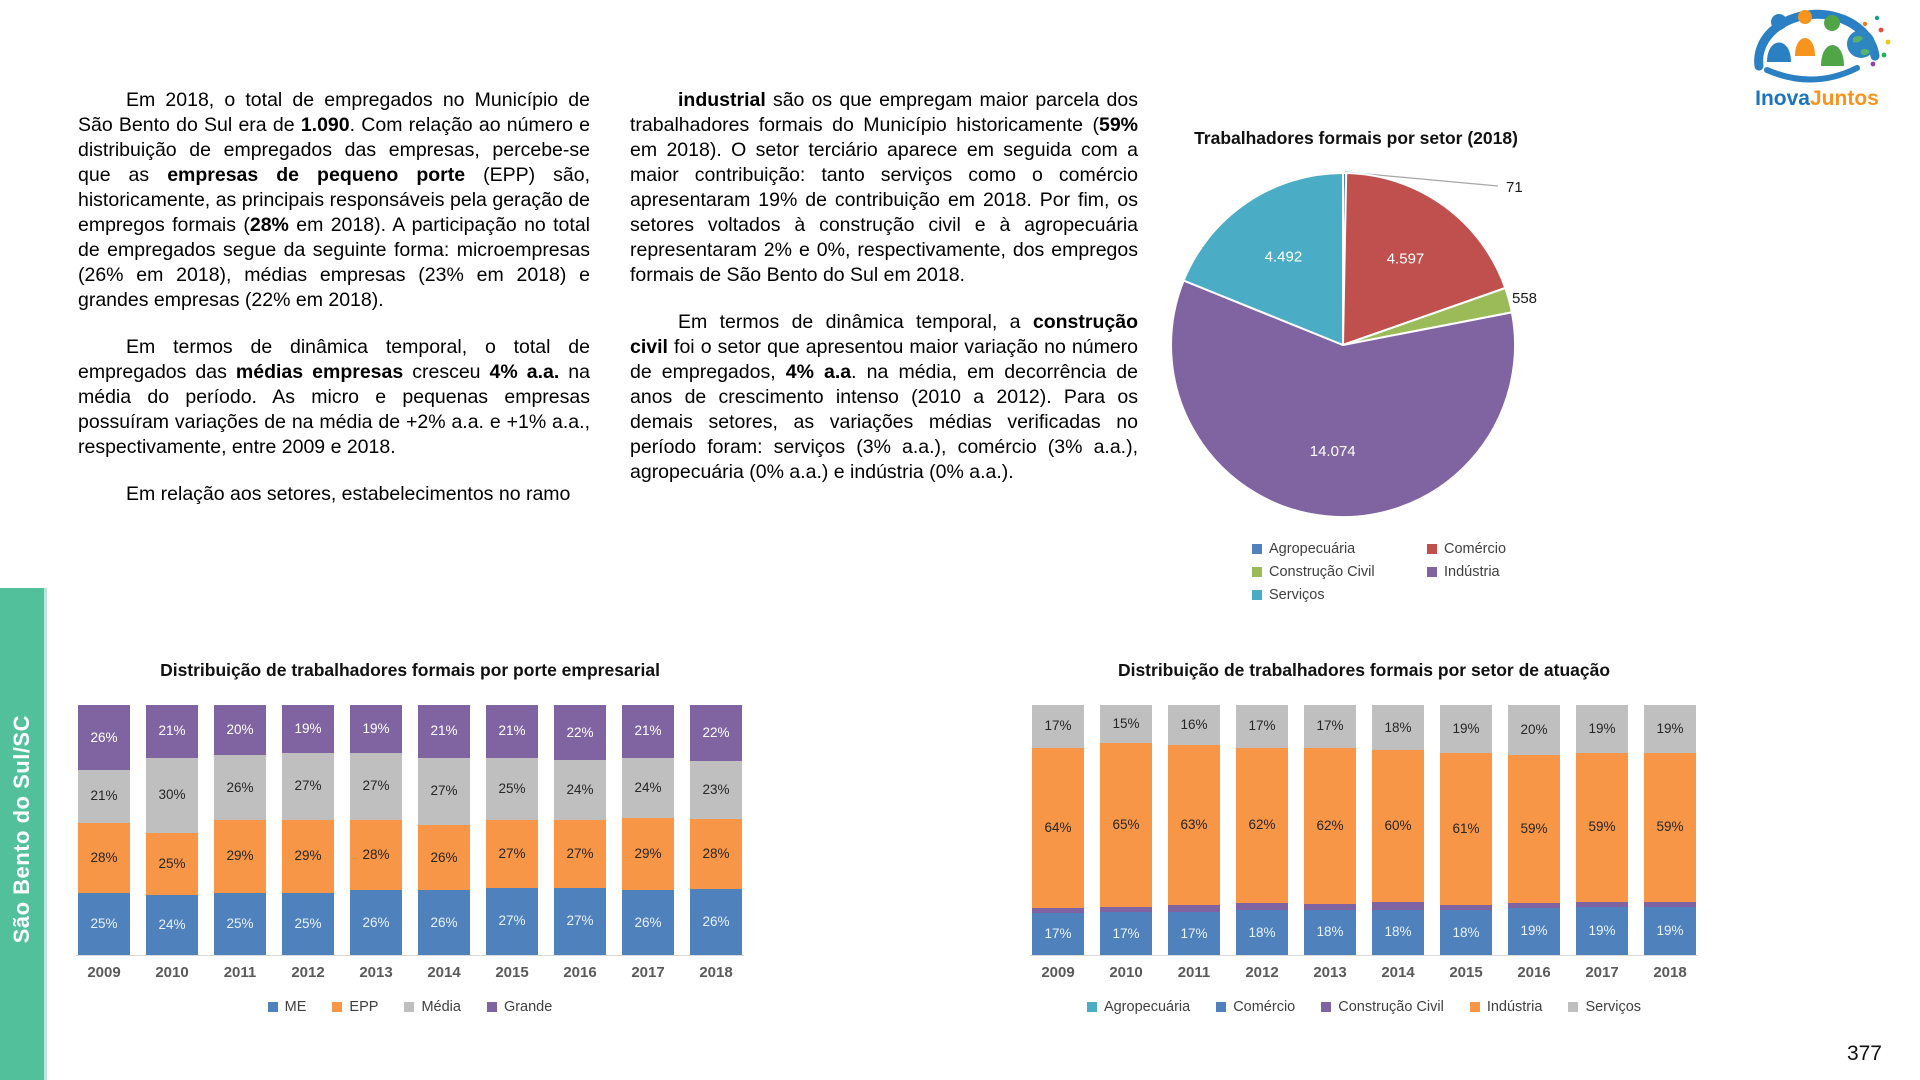 The width and height of the screenshot is (1920, 1080). I want to click on bar-2009: 25% 28% 21% 26%, so click(104, 830).